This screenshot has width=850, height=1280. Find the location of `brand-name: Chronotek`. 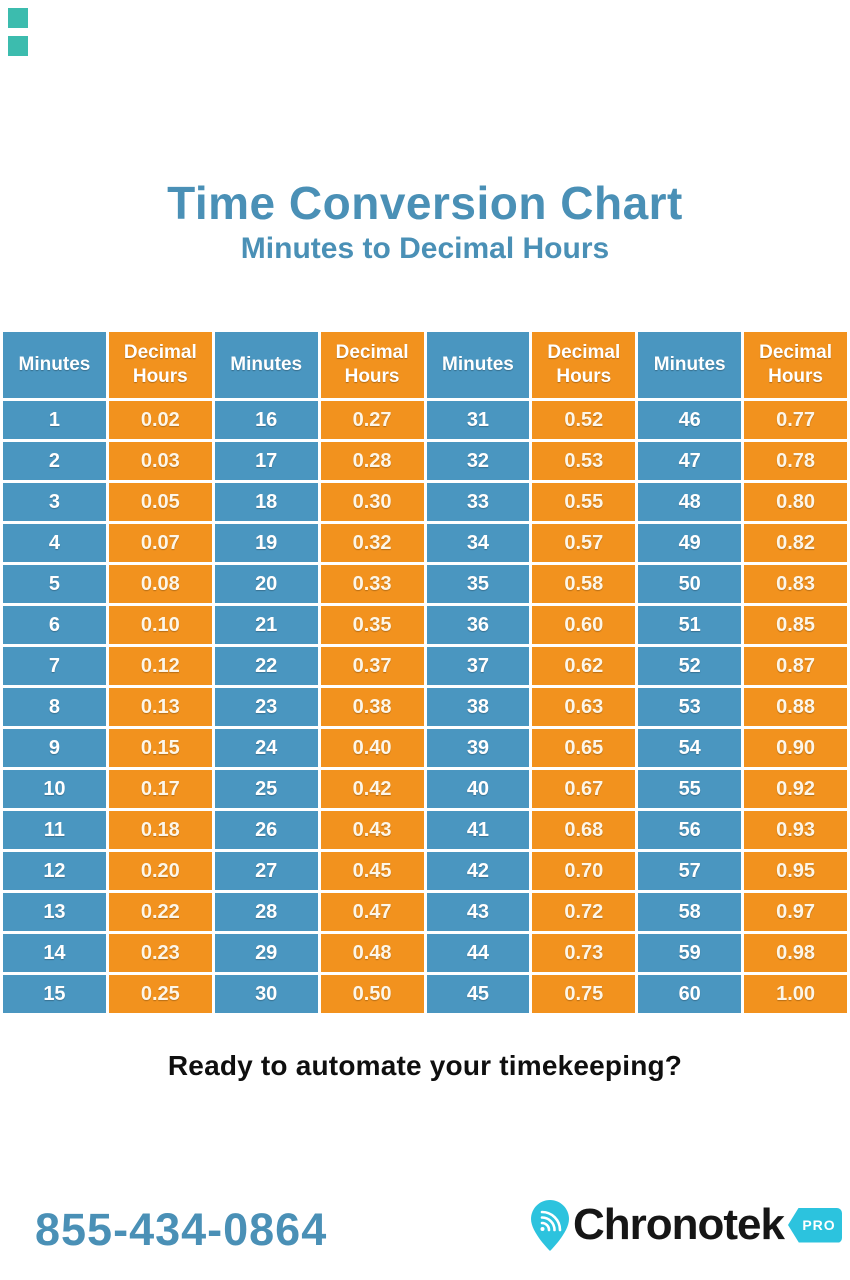

brand-name: Chronotek is located at coordinates (679, 1224).